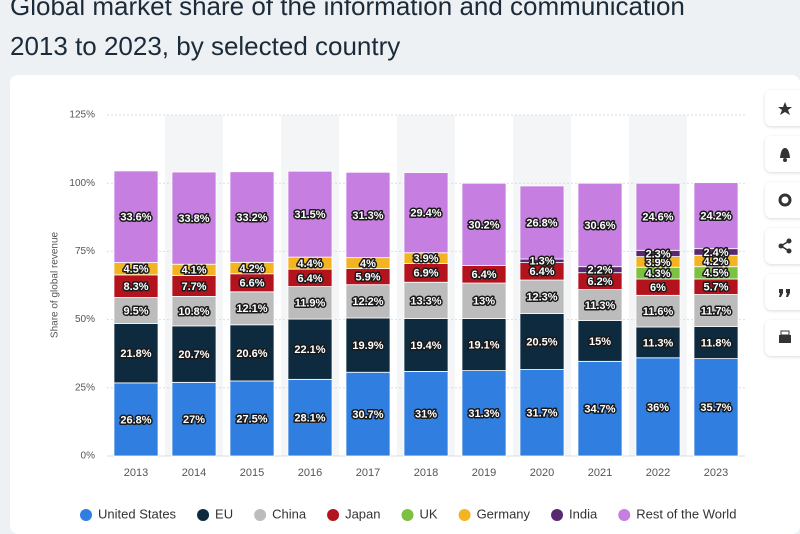  Describe the element at coordinates (193, 287) in the screenshot. I see `value-label: 7.7%` at that location.